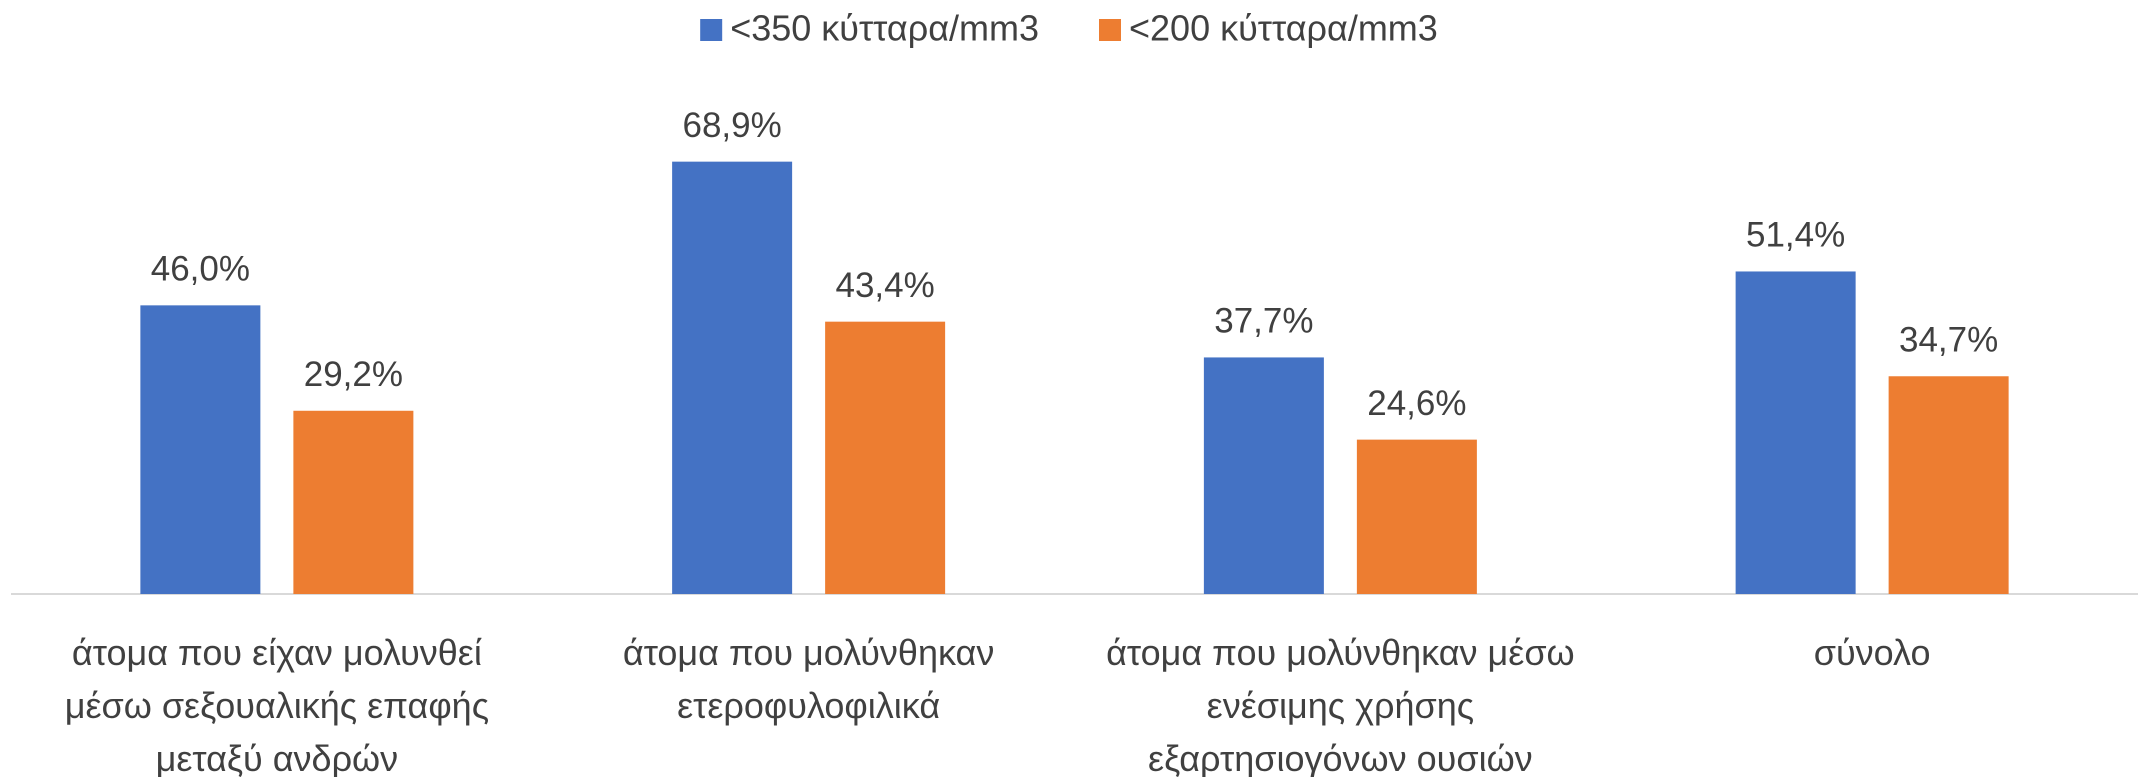 This screenshot has width=2138, height=777. I want to click on data-label: 51,4%, so click(1795, 235).